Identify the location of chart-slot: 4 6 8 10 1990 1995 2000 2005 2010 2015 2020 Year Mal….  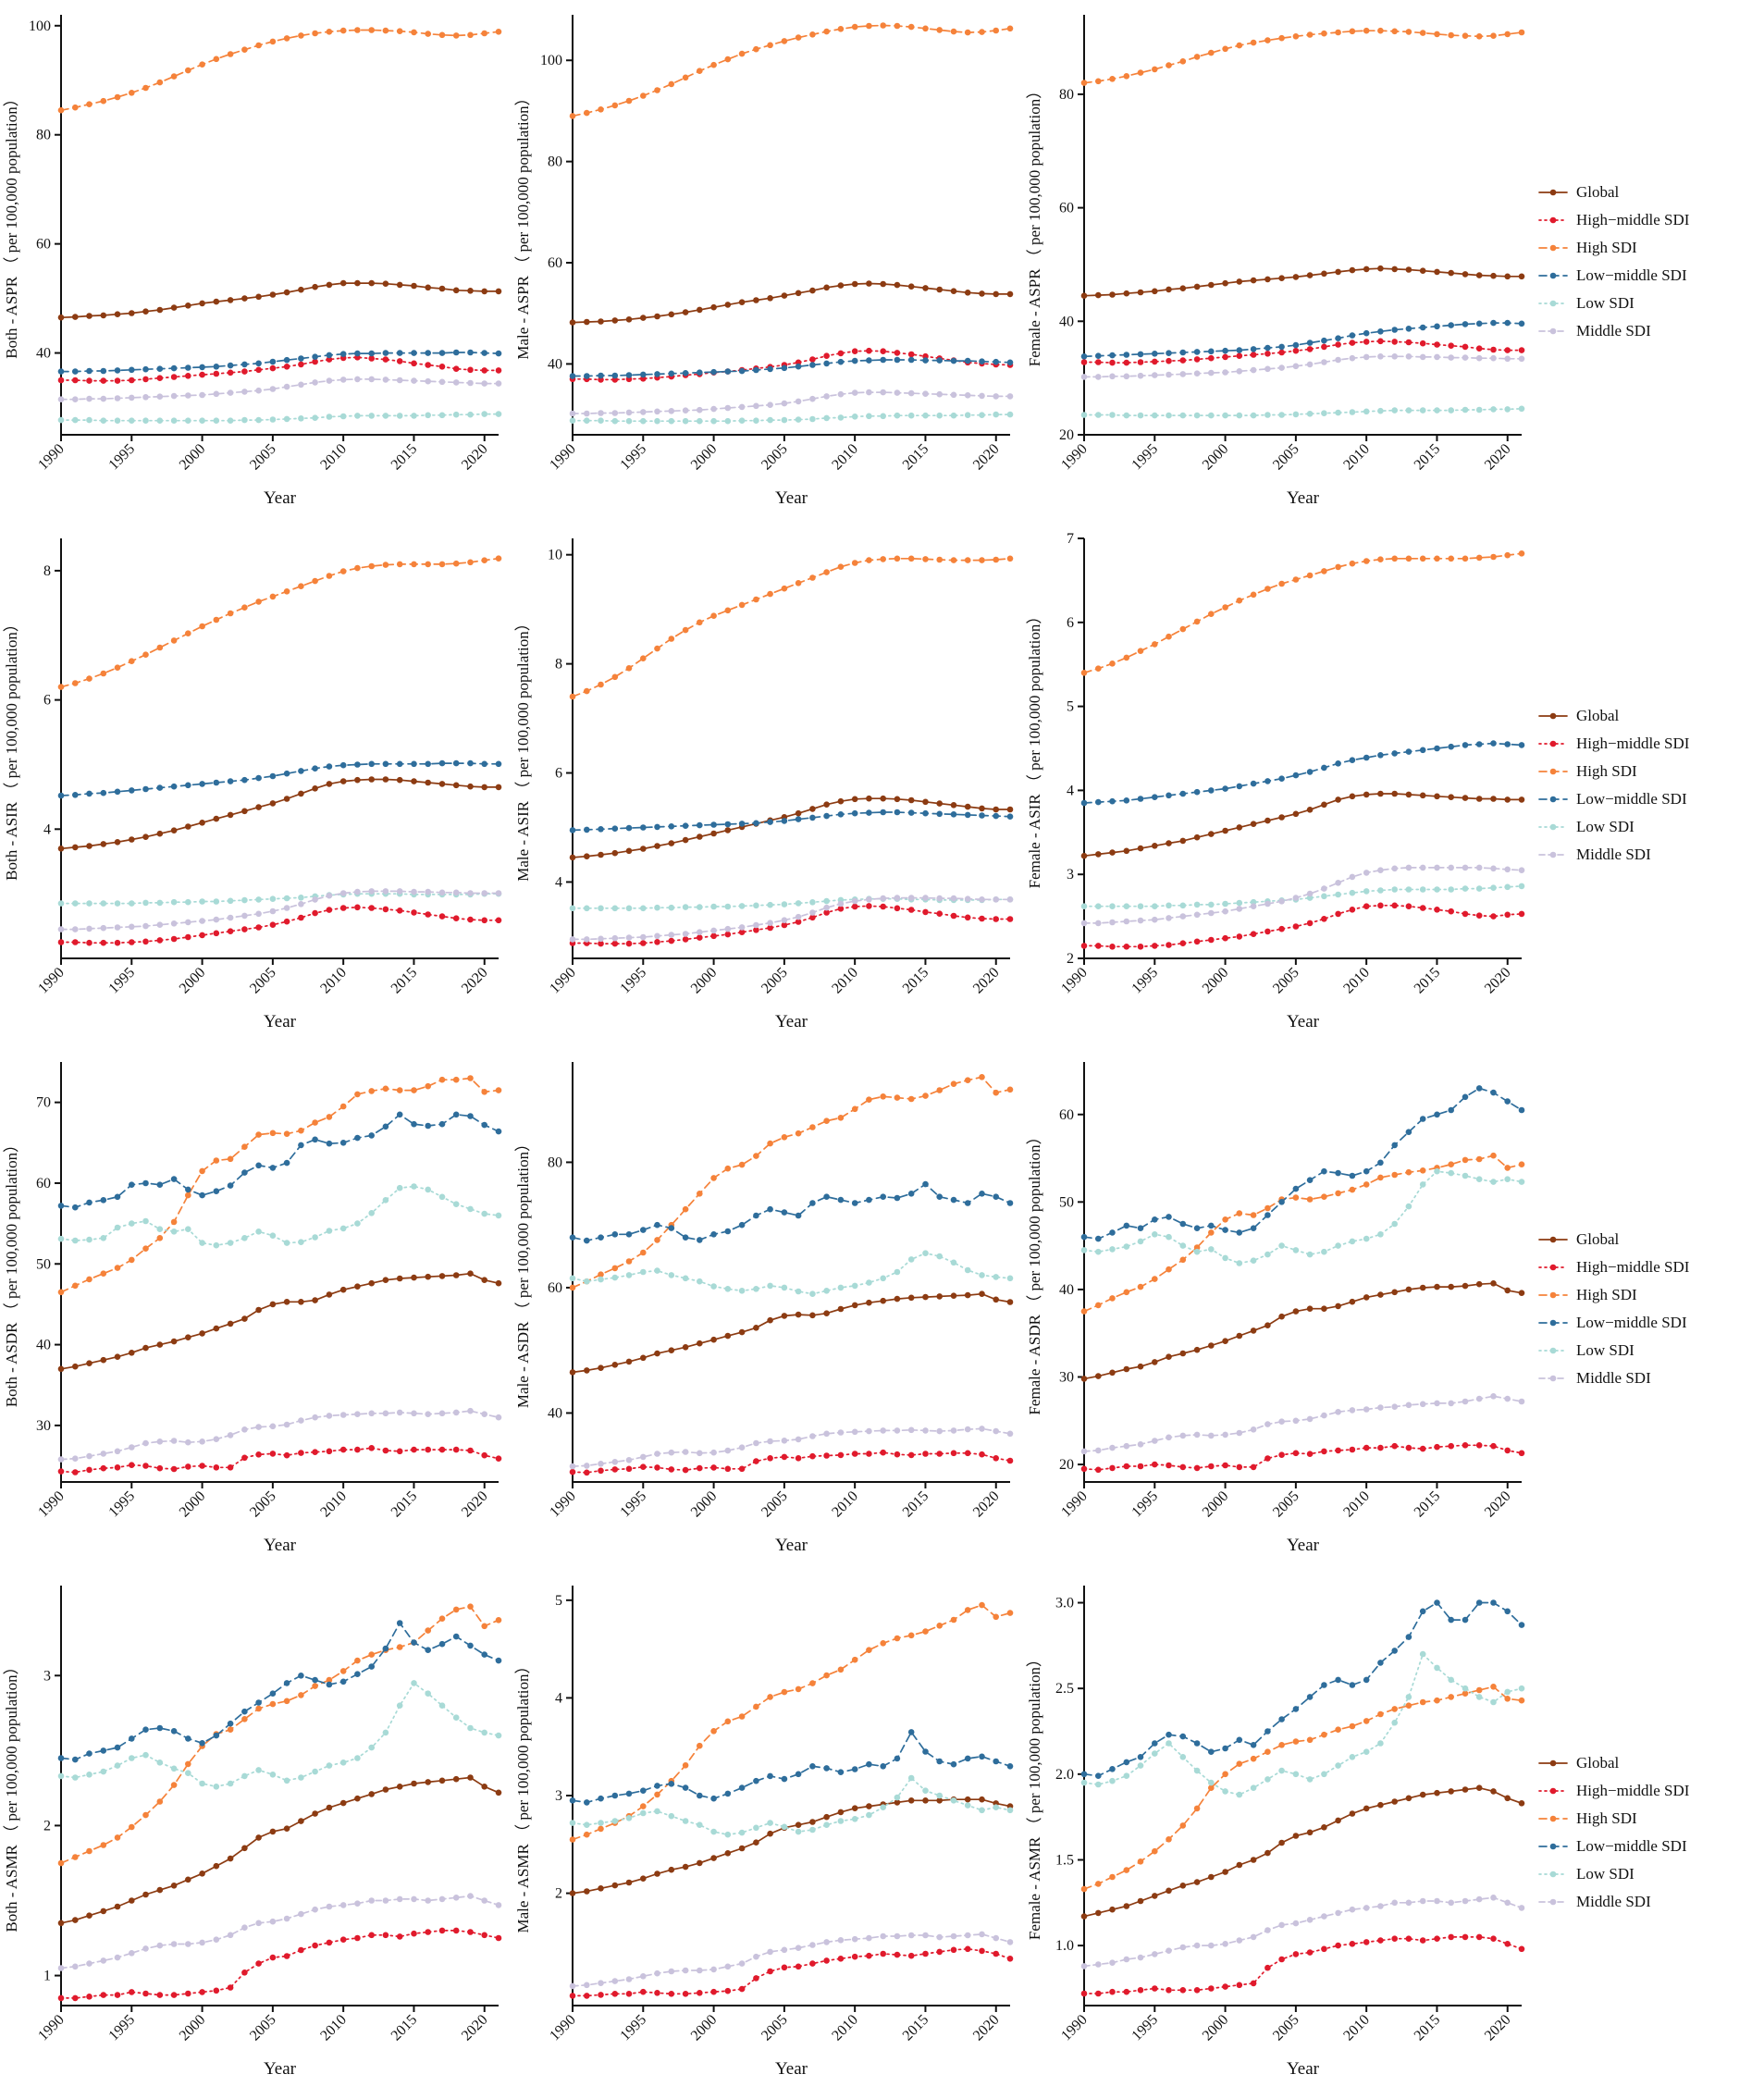
(767, 785).